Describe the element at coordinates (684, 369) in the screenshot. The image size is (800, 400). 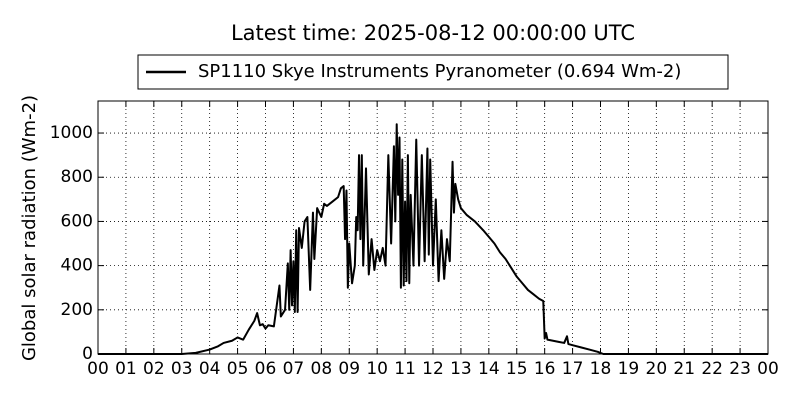
I see `x-tick-label: 21` at that location.